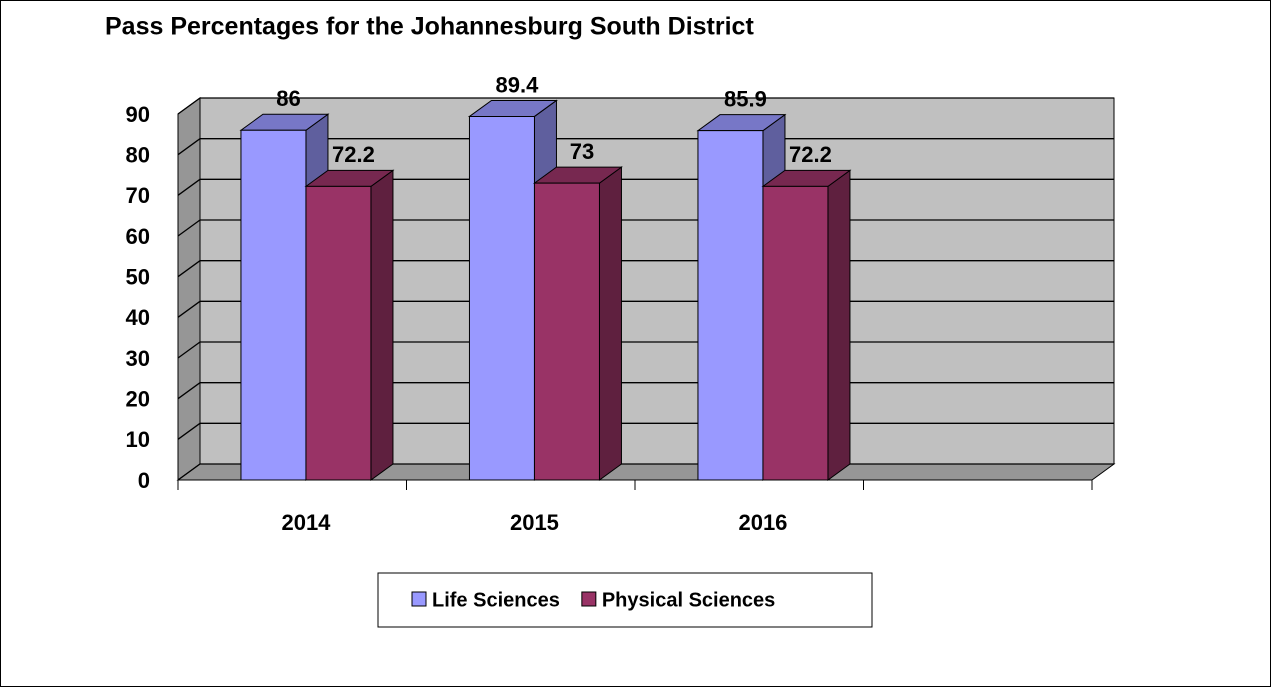  Describe the element at coordinates (745, 98) in the screenshot. I see `data-label: 85.9` at that location.